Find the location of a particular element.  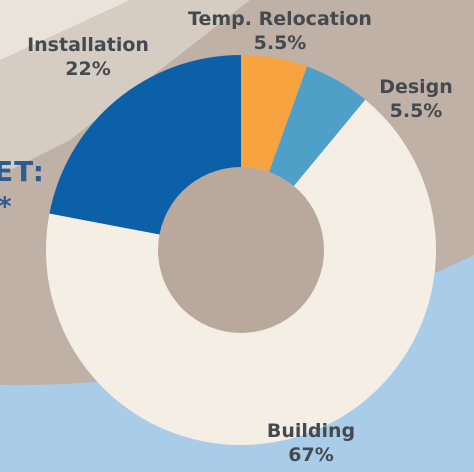

slice-label-temp-relocation: Temp. Relocation 5.5% is located at coordinates (280, 32).